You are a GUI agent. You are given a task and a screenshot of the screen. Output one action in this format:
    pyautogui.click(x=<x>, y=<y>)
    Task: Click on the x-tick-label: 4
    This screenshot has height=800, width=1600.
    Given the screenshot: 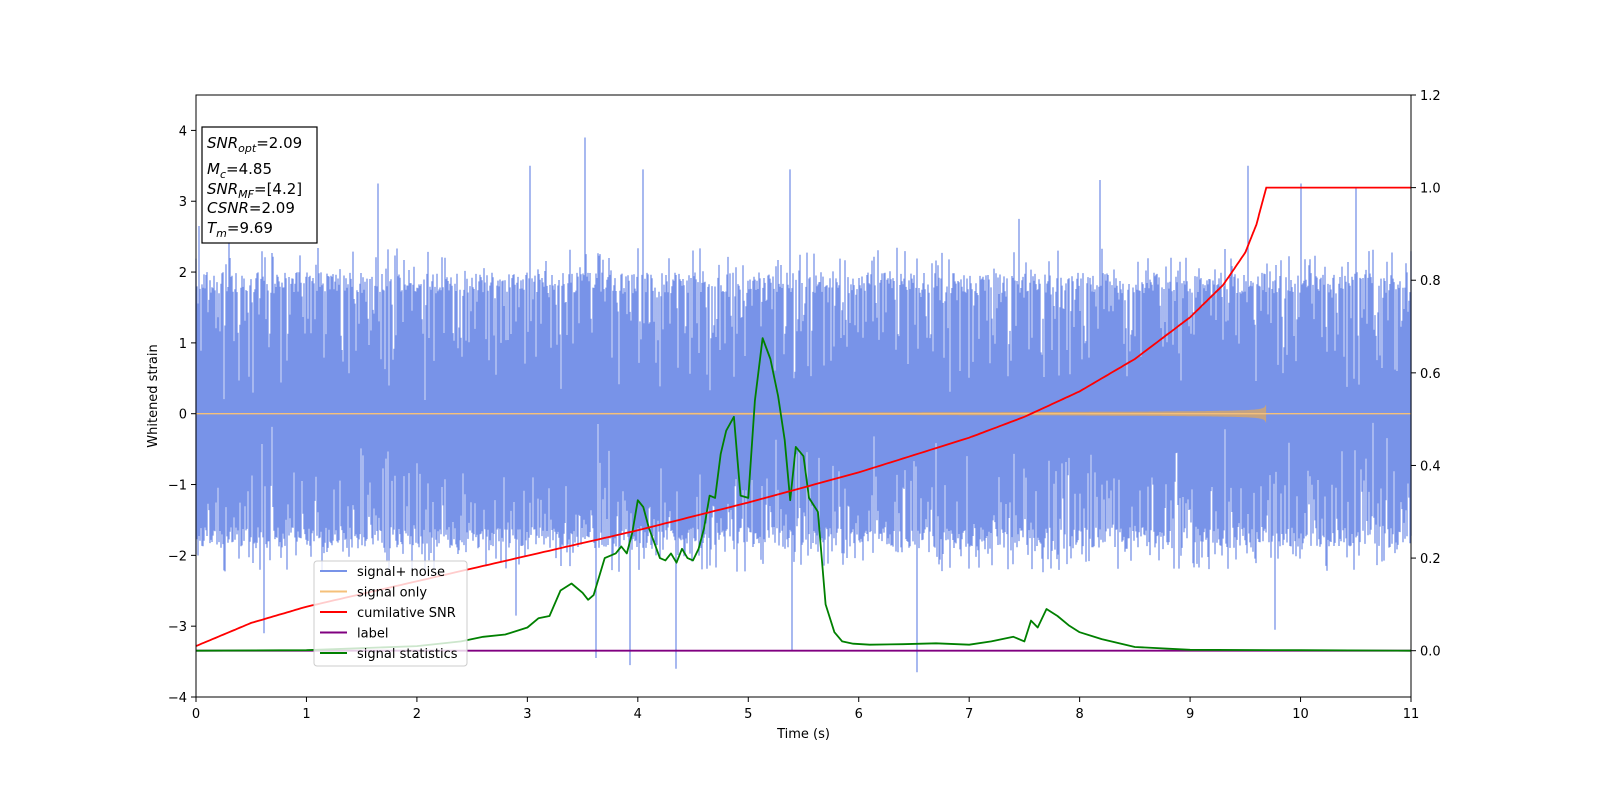 What is the action you would take?
    pyautogui.click(x=638, y=714)
    